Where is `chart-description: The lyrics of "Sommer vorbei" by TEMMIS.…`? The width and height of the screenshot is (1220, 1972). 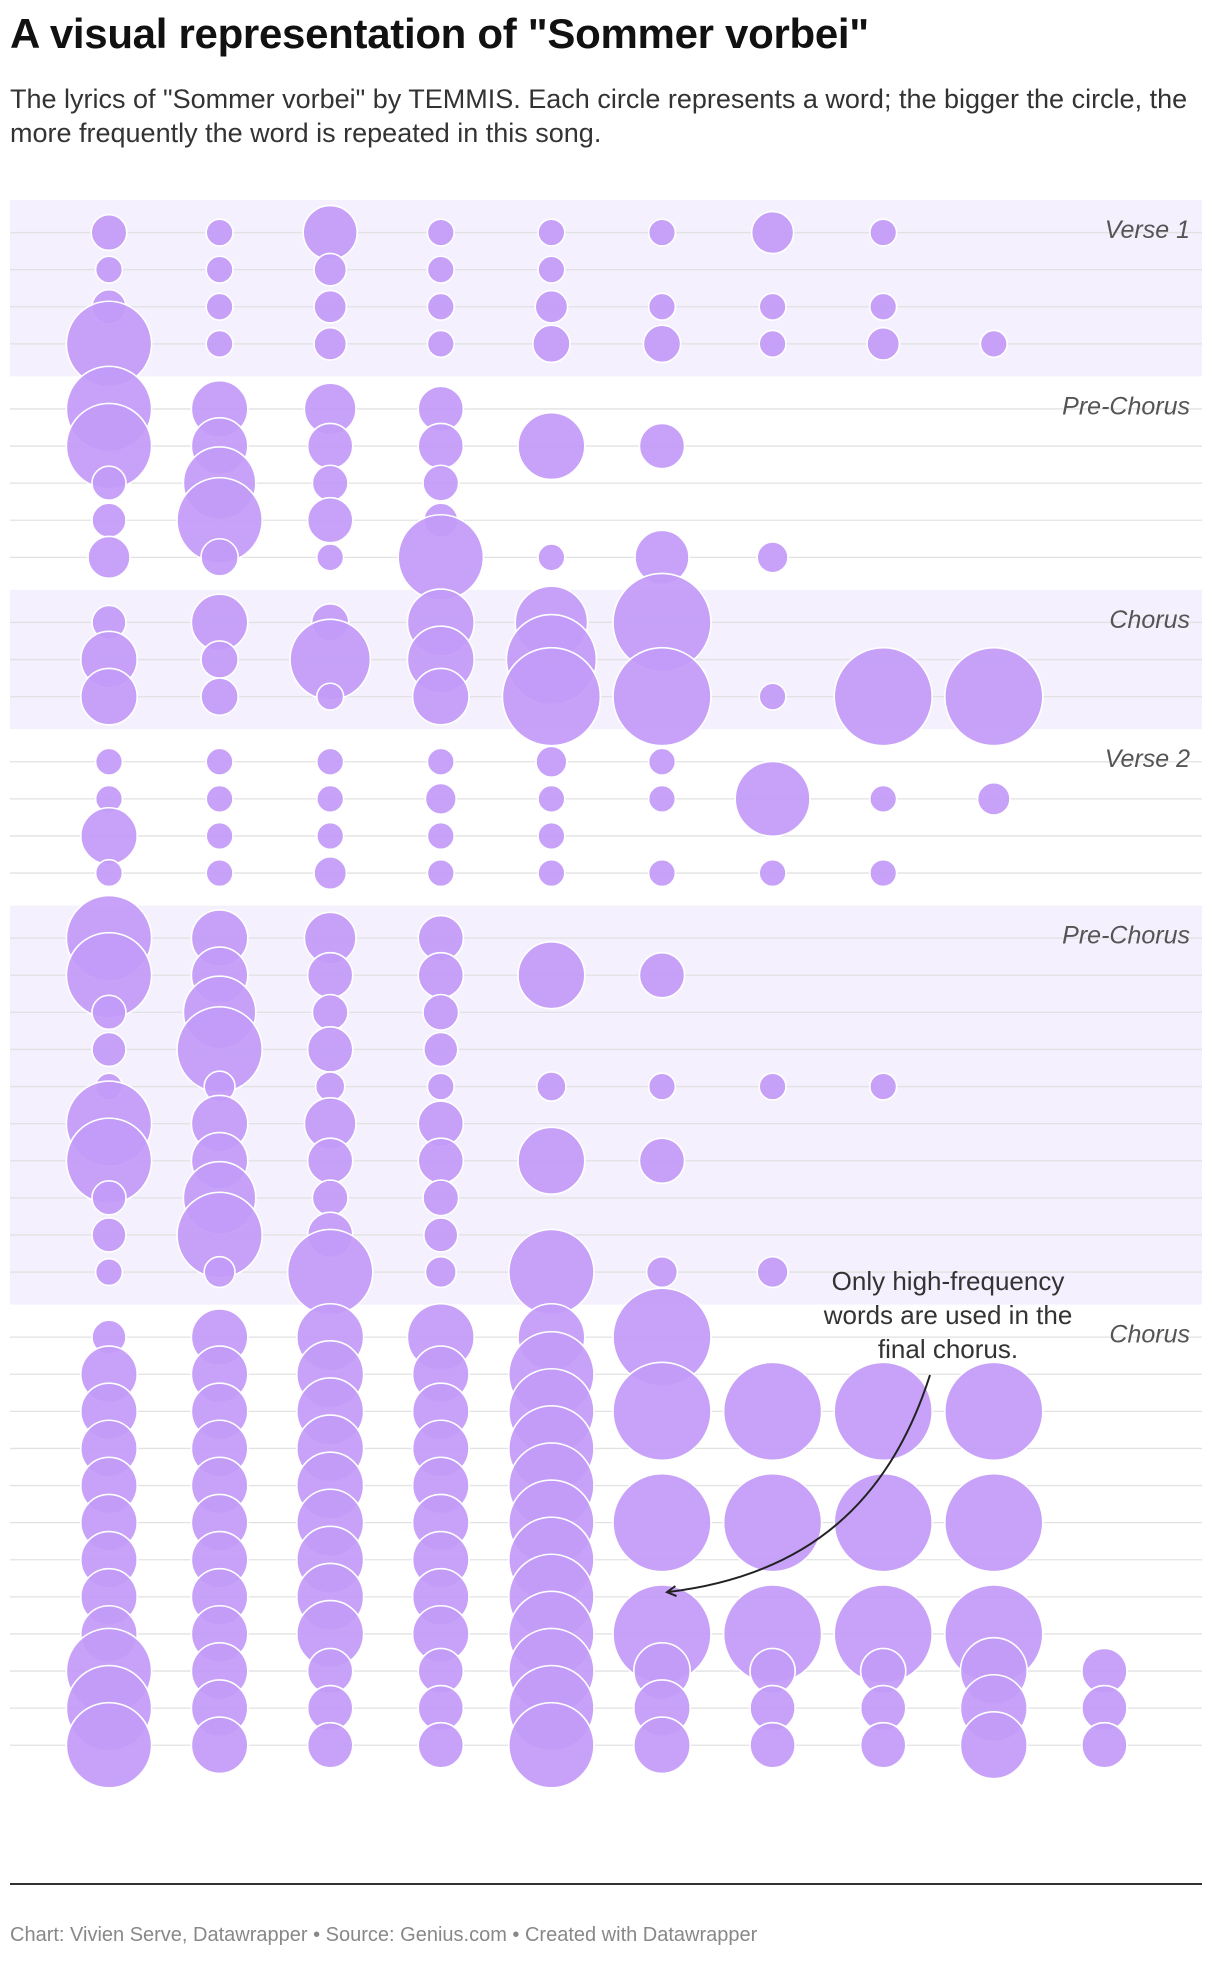 chart-description: The lyrics of "Sommer vorbei" by TEMMIS.… is located at coordinates (599, 116).